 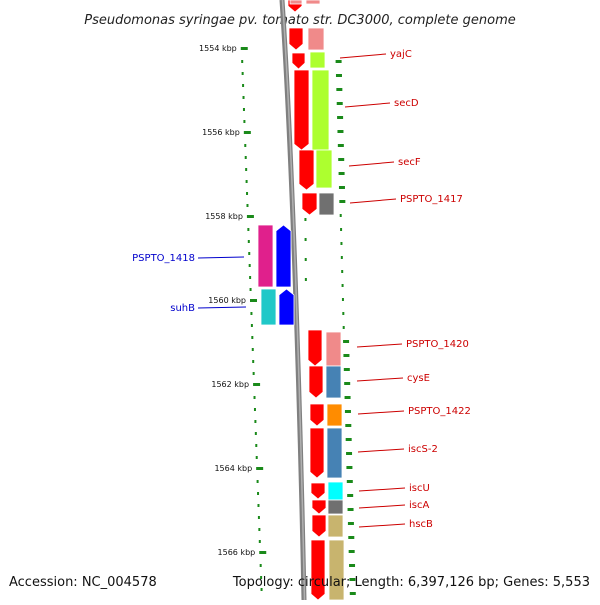 What do you see at coordinates (233, 468) in the screenshot?
I see `scale-label-1564: 1564 kbp` at bounding box center [233, 468].